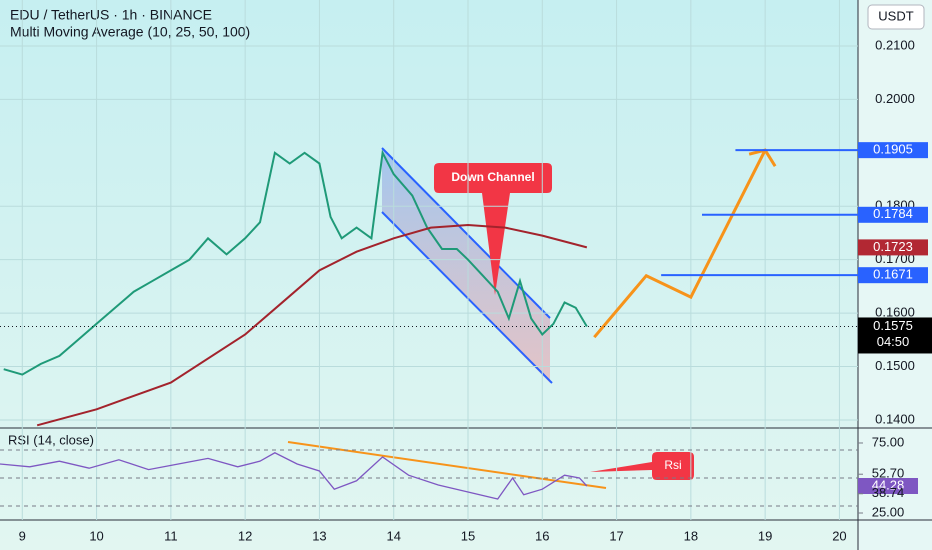  I want to click on x-tick-label: 19, so click(765, 535).